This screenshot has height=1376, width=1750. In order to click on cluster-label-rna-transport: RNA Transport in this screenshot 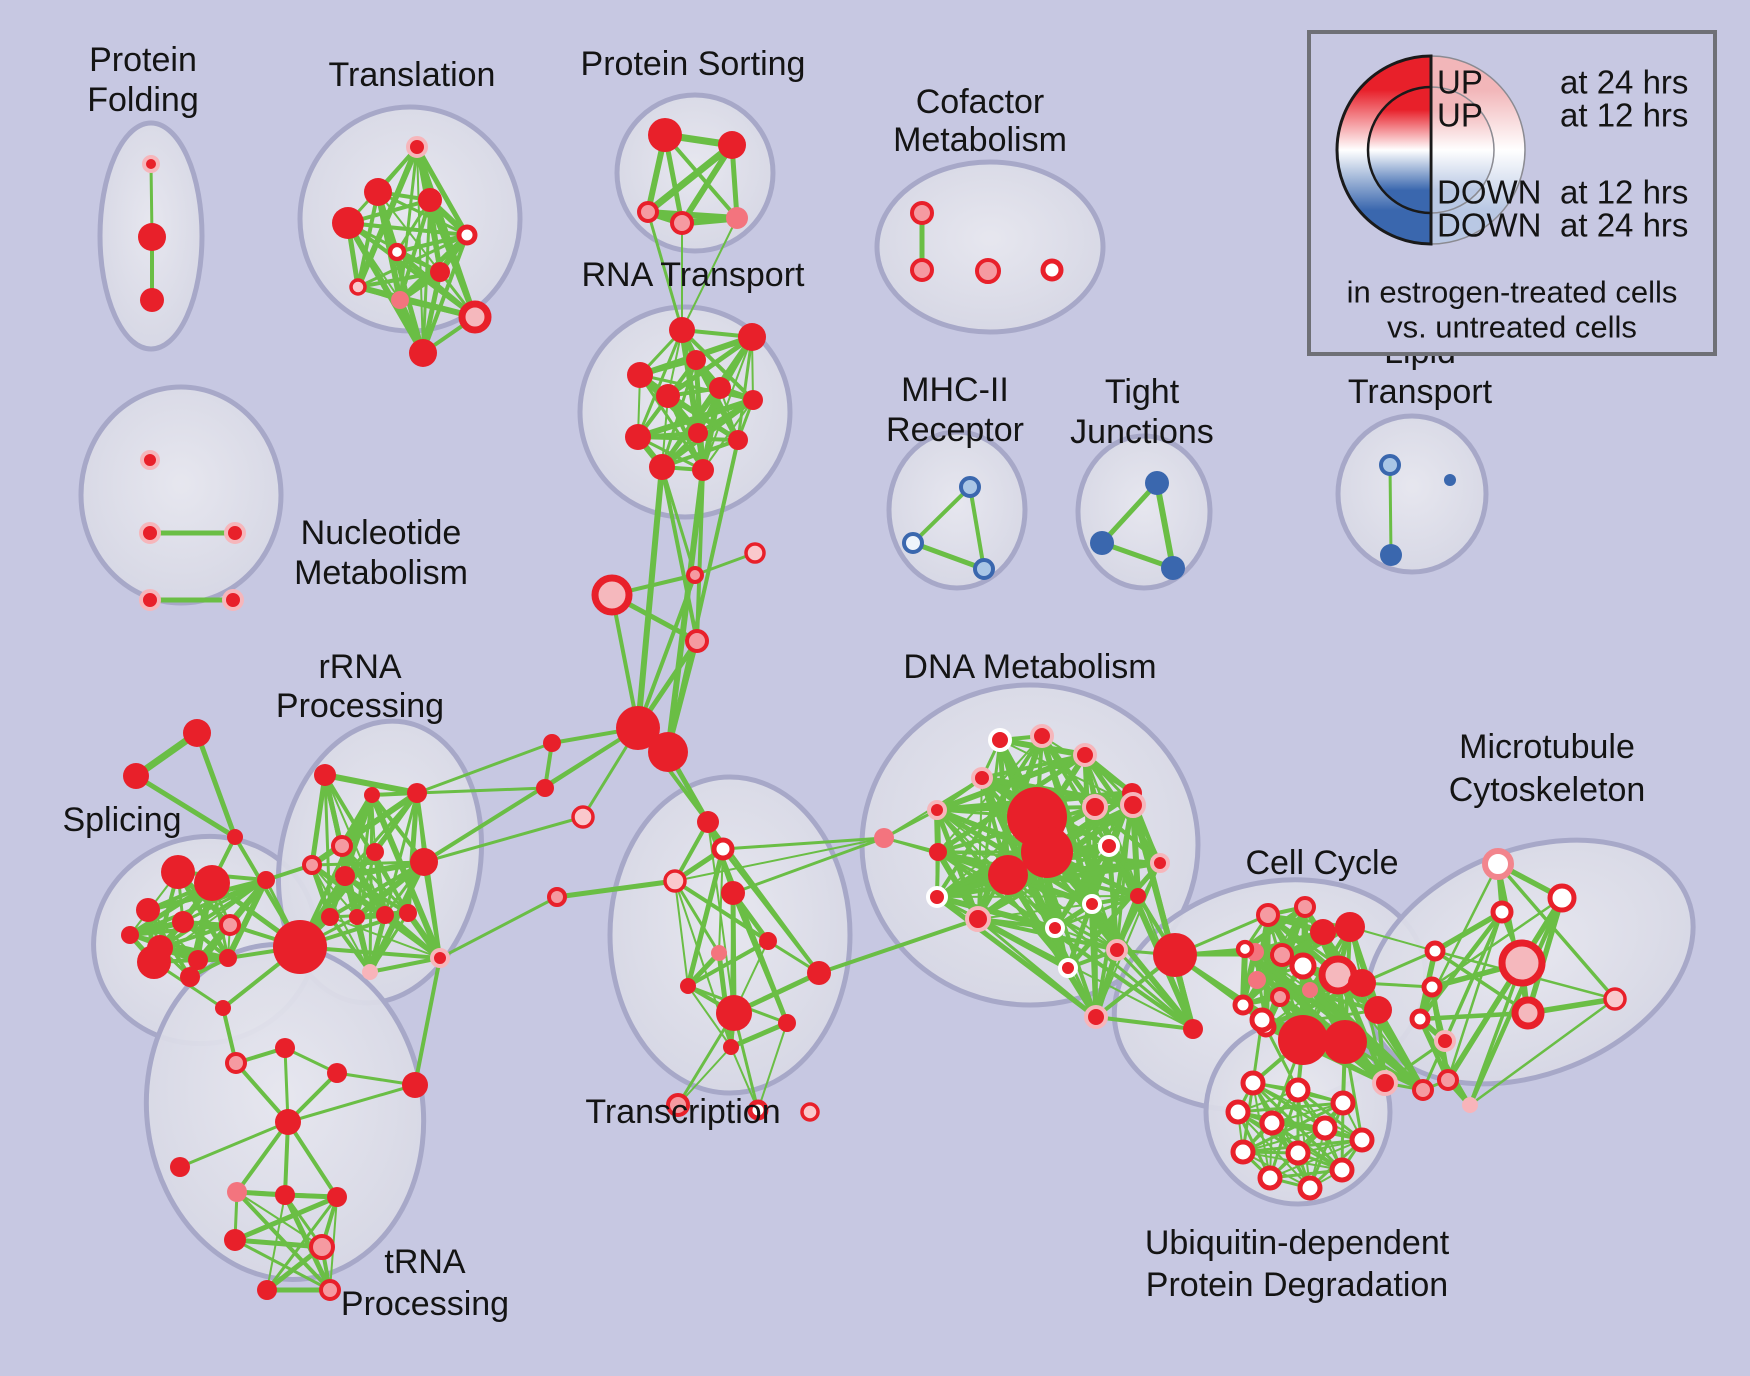, I will do `click(694, 275)`.